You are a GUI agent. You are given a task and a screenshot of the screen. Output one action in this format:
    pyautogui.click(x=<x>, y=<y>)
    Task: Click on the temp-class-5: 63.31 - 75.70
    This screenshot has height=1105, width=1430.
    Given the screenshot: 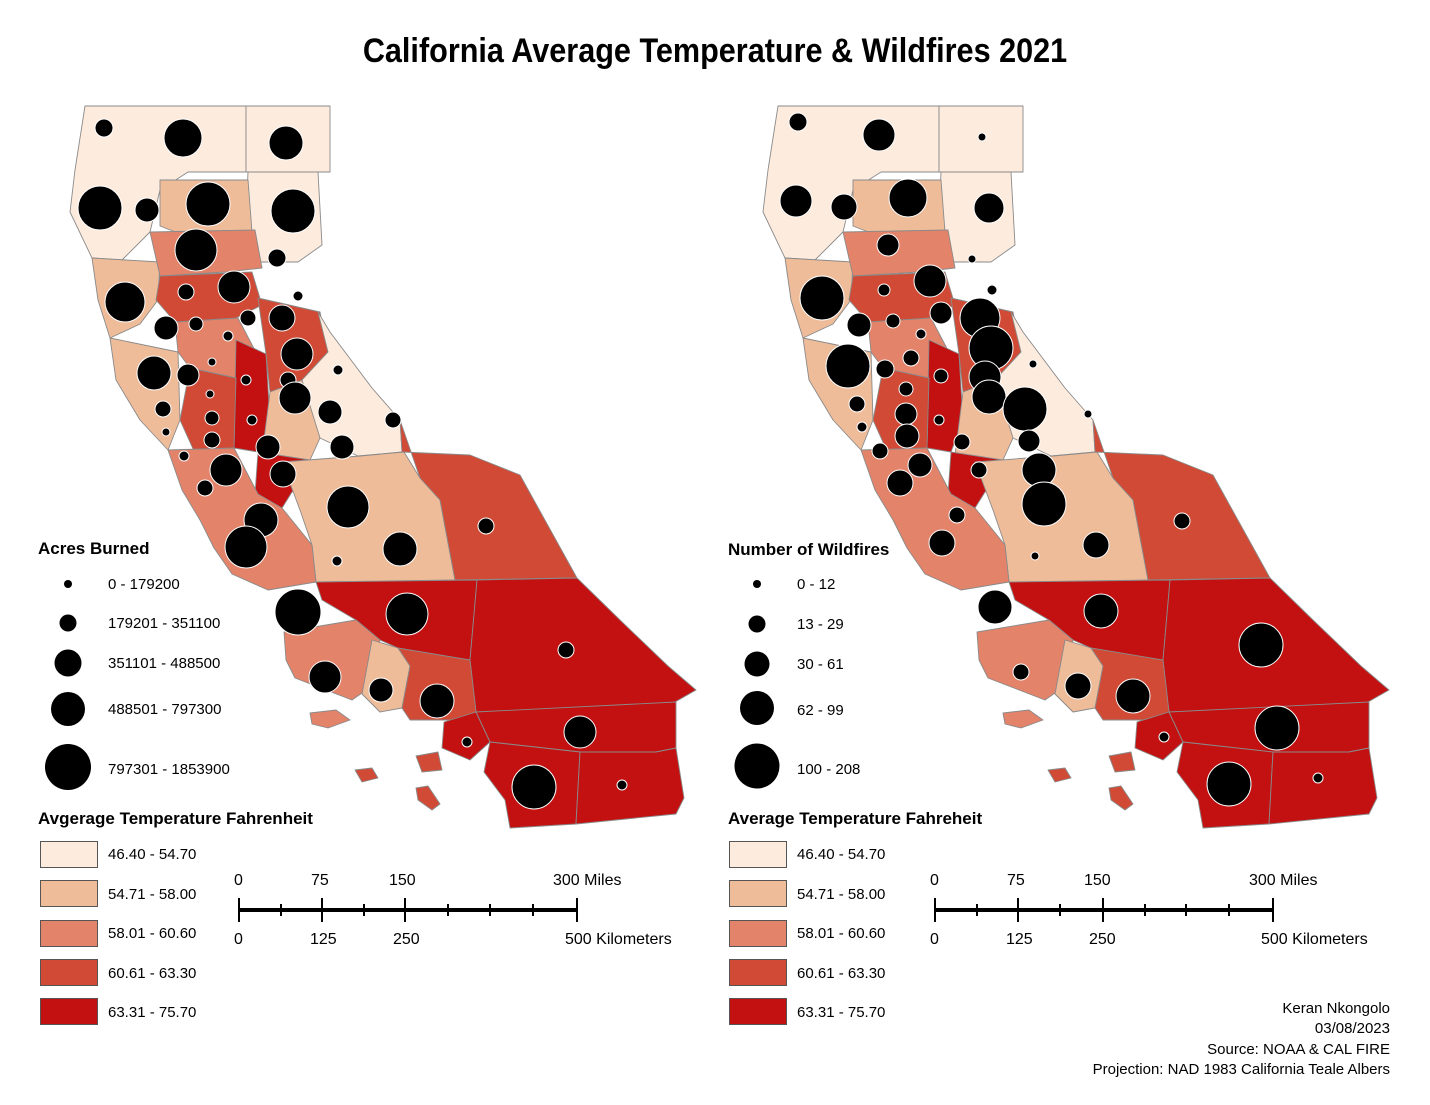 What is the action you would take?
    pyautogui.click(x=841, y=1012)
    